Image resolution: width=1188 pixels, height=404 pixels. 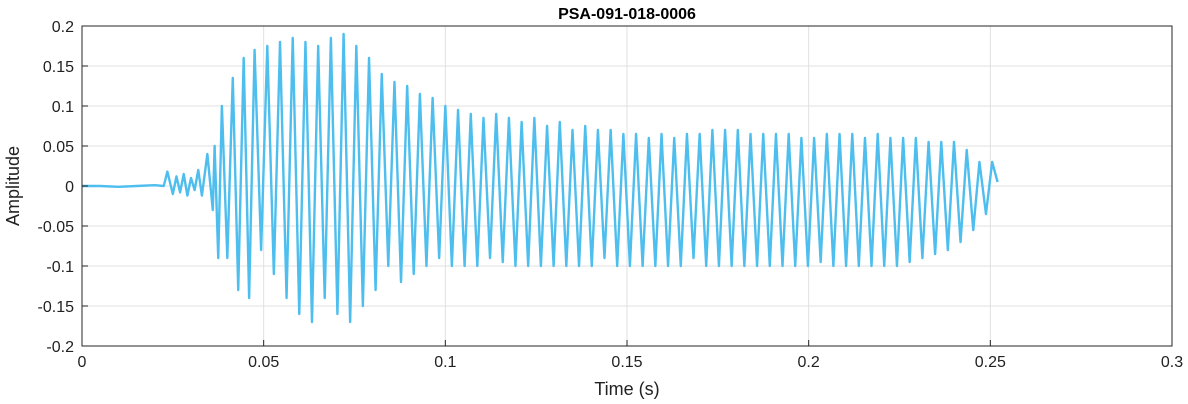 I want to click on y-tick-label: -0.15, so click(x=56, y=307).